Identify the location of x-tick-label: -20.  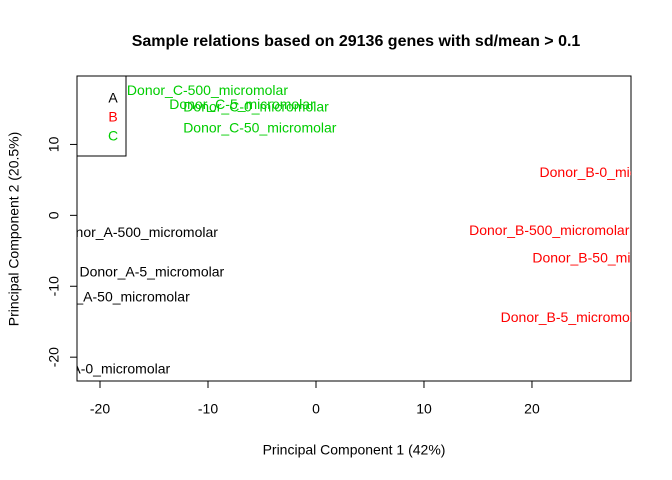
(100, 409).